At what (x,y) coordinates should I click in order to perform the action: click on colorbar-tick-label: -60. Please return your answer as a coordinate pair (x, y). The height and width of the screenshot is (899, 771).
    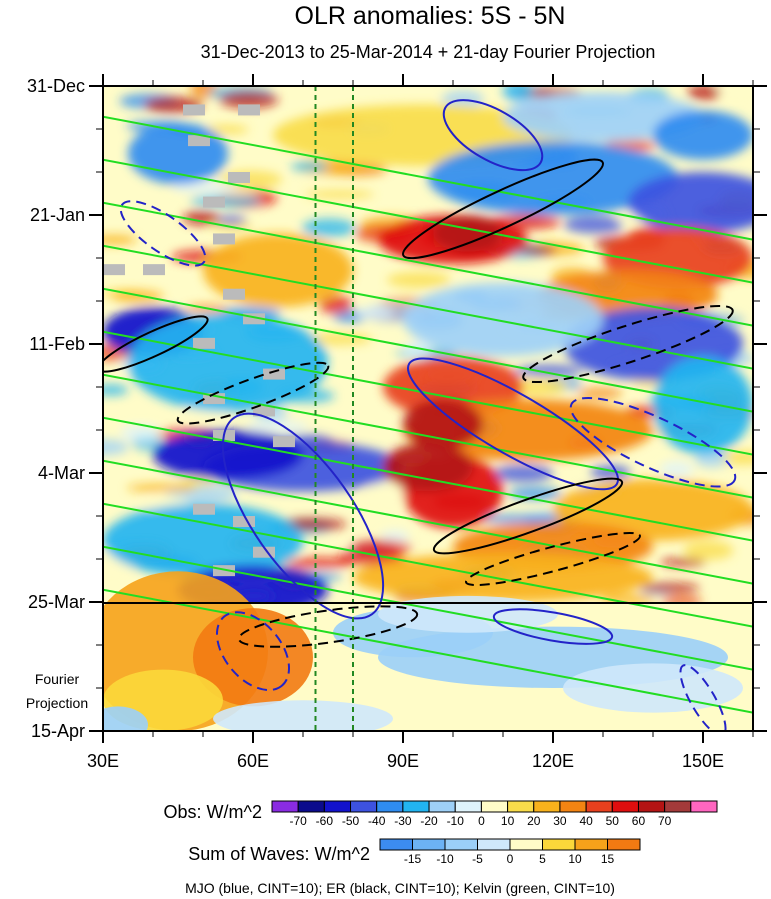
    Looking at the image, I should click on (325, 821).